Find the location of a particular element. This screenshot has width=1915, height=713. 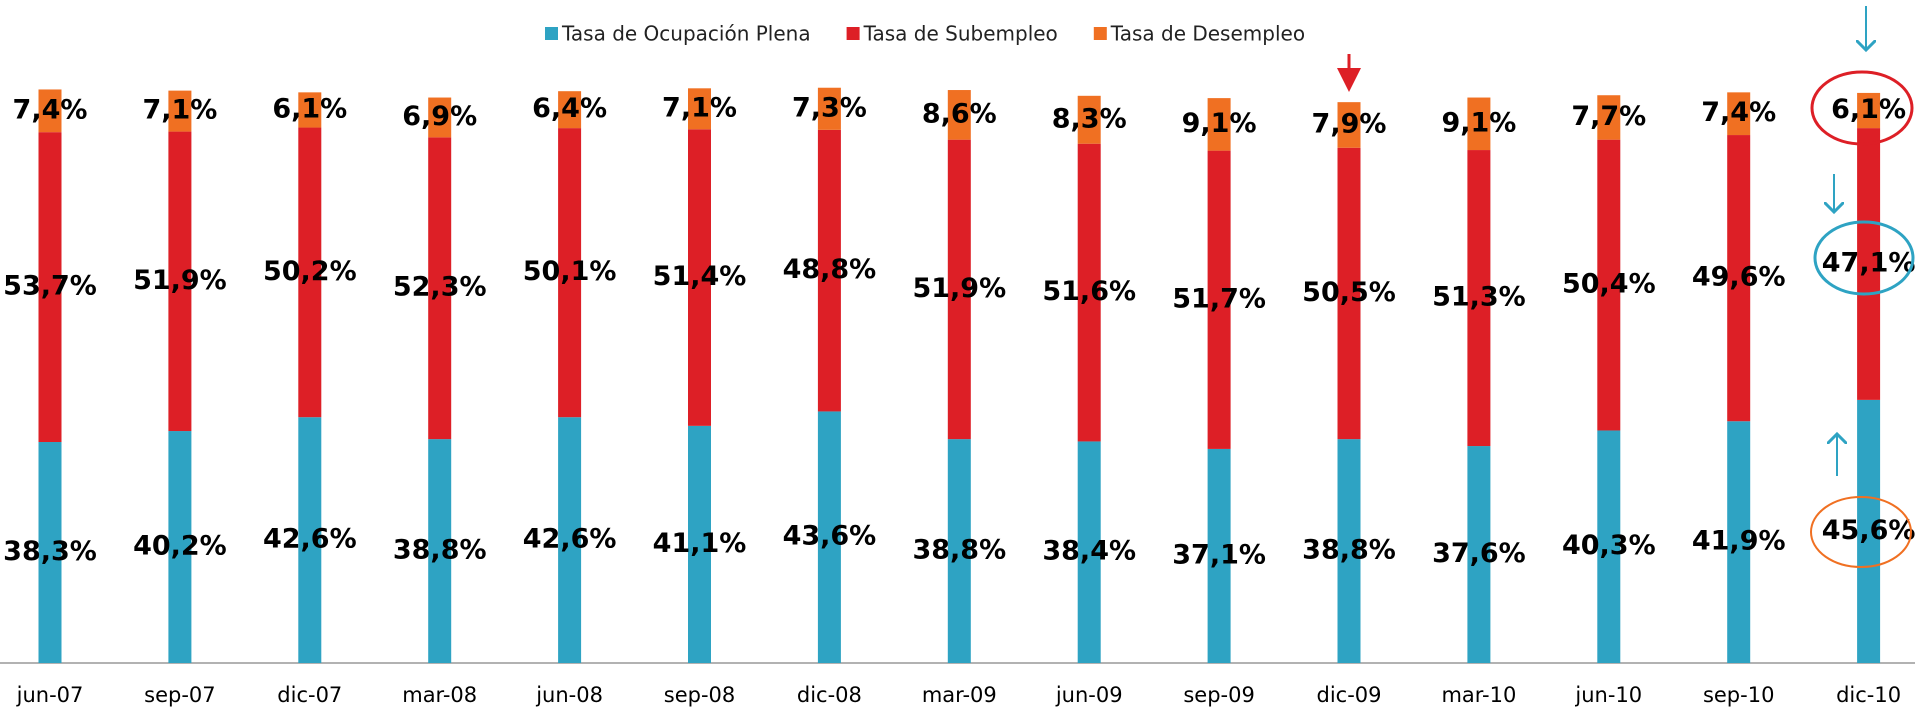

value-label: 8,3% is located at coordinates (1089, 118).